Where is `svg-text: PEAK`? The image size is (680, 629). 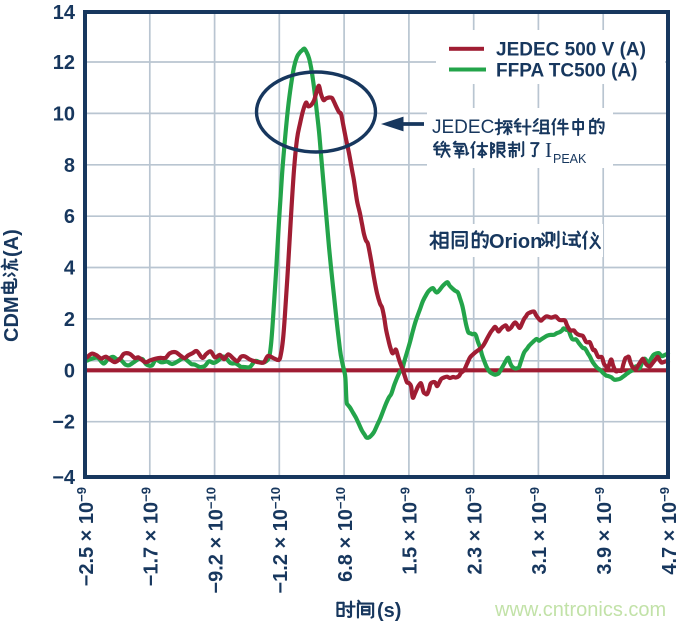
svg-text: PEAK is located at coordinates (570, 159).